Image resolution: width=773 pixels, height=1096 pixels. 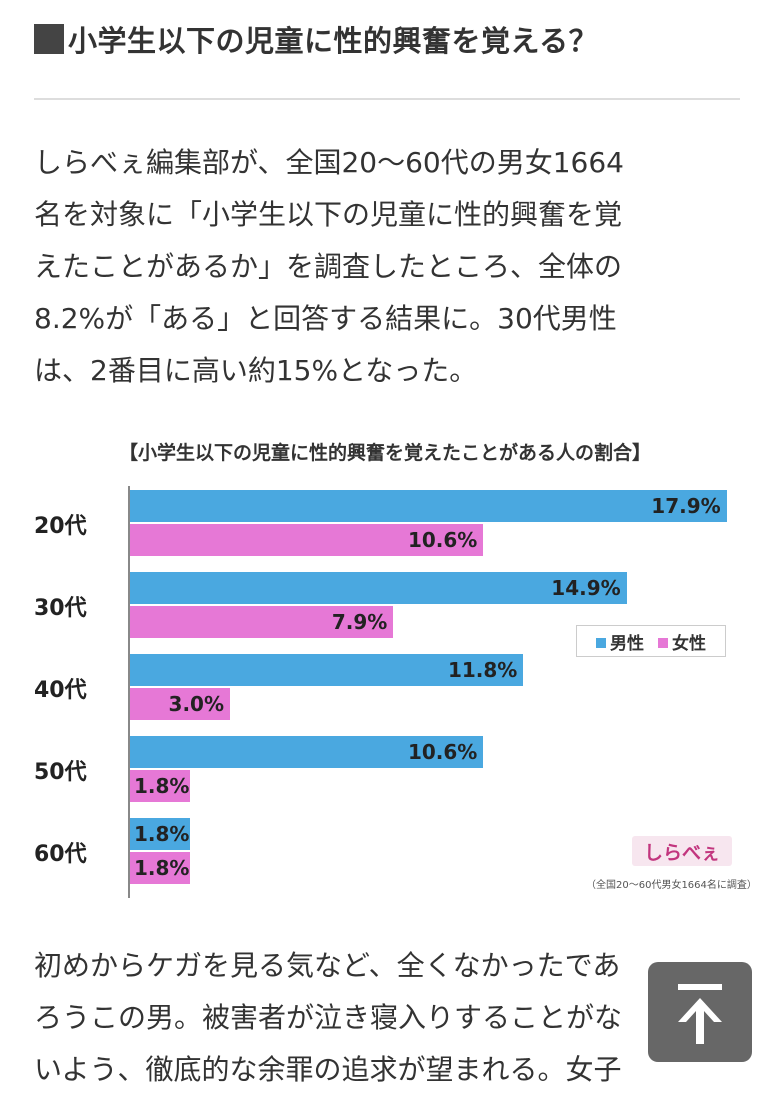 What do you see at coordinates (586, 588) in the screenshot?
I see `bar-value-label: 14.9%` at bounding box center [586, 588].